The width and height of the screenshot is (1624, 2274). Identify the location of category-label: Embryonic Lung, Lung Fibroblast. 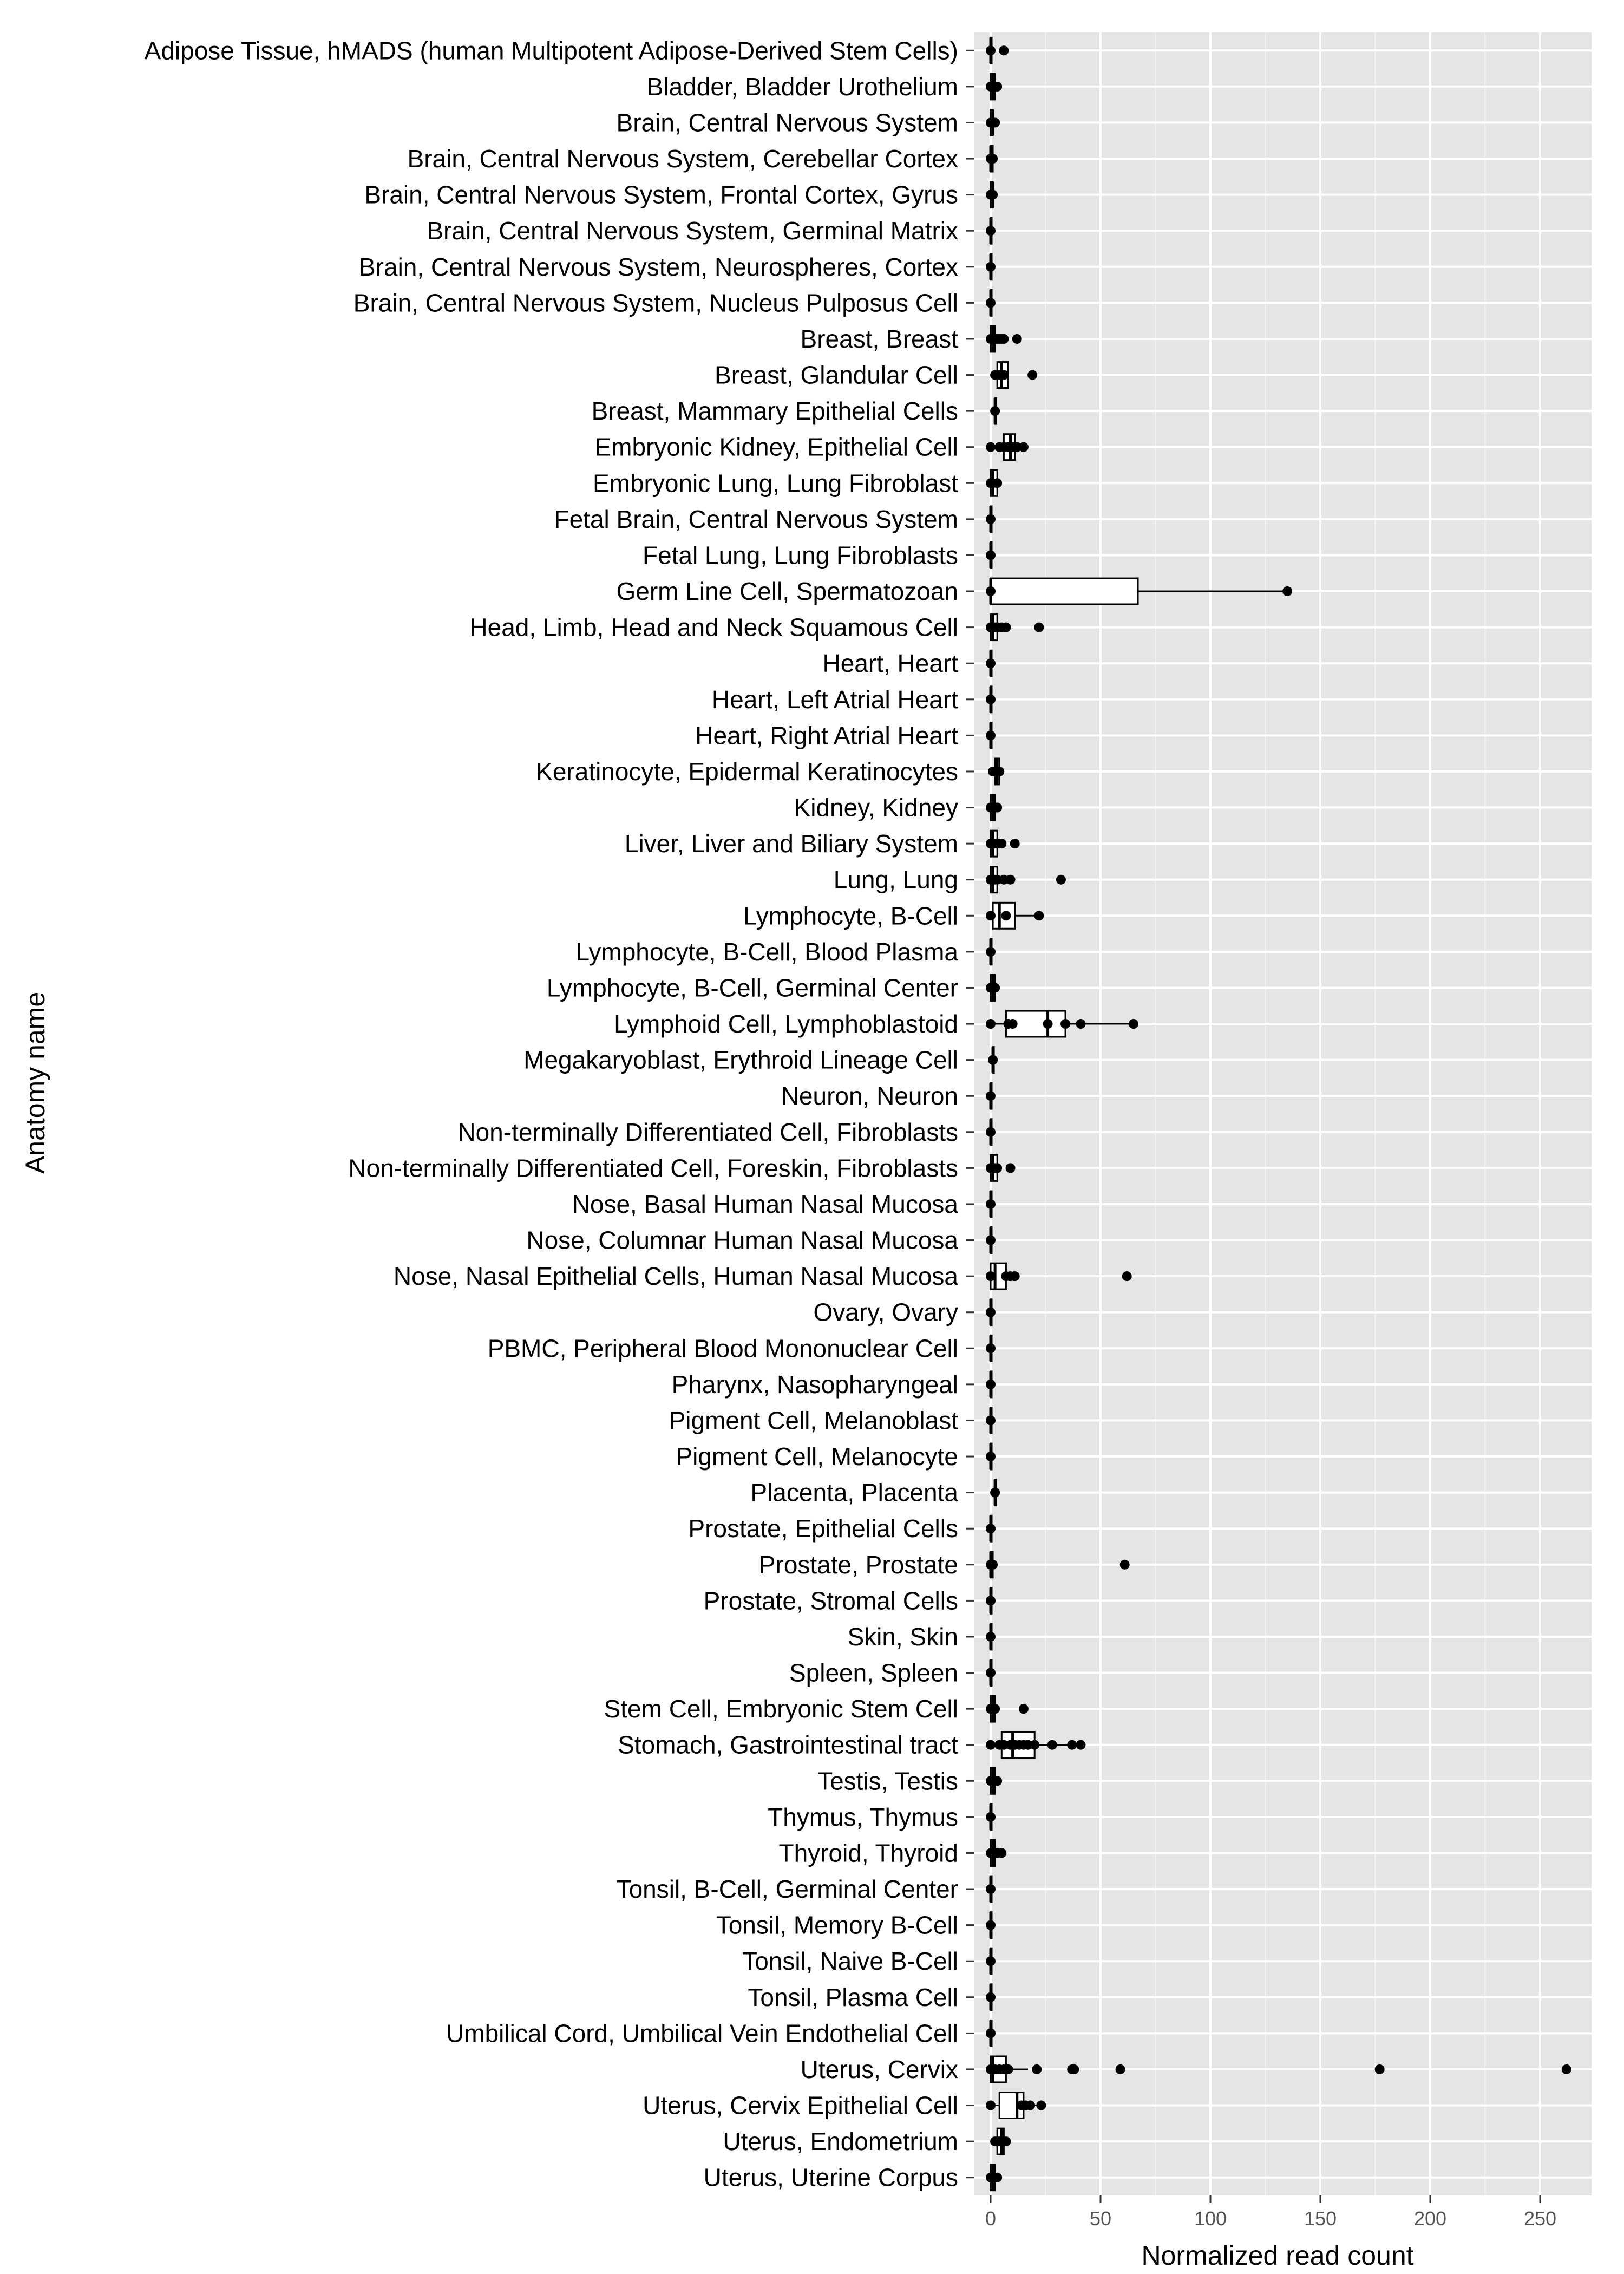
(775, 483).